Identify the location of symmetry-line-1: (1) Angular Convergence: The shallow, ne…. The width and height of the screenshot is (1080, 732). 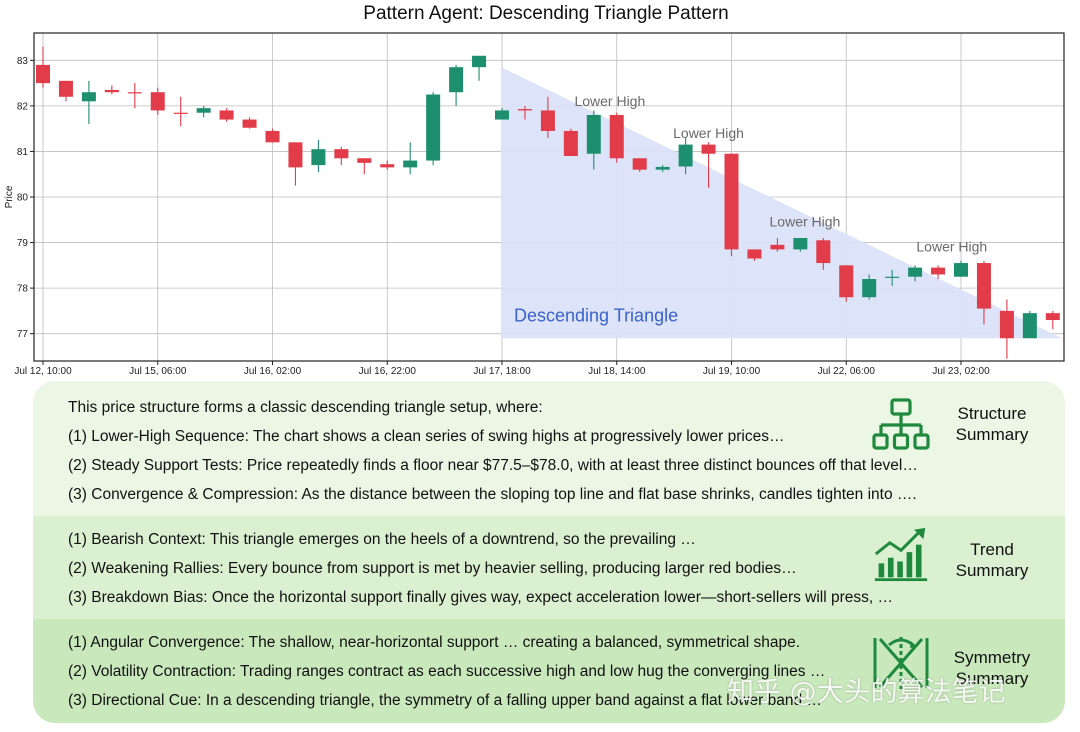
(434, 642).